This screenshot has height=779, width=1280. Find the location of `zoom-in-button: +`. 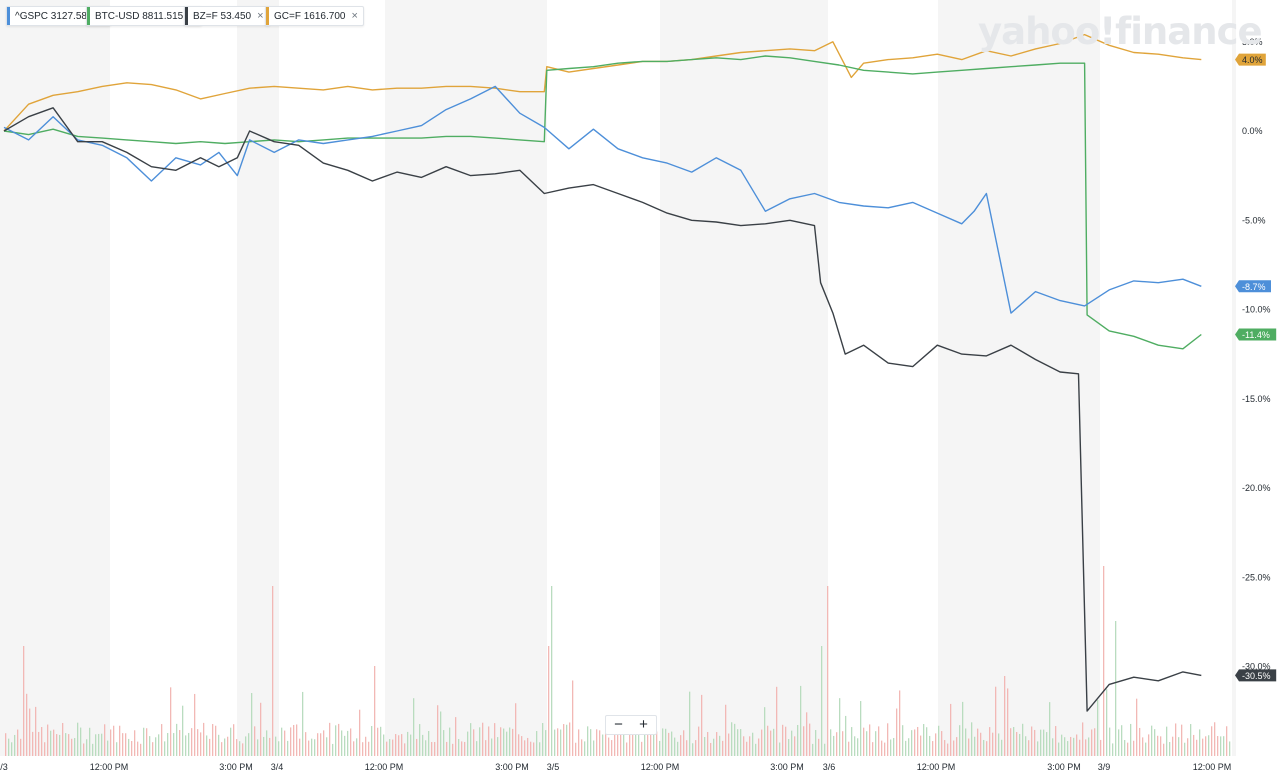

zoom-in-button: + is located at coordinates (643, 724).